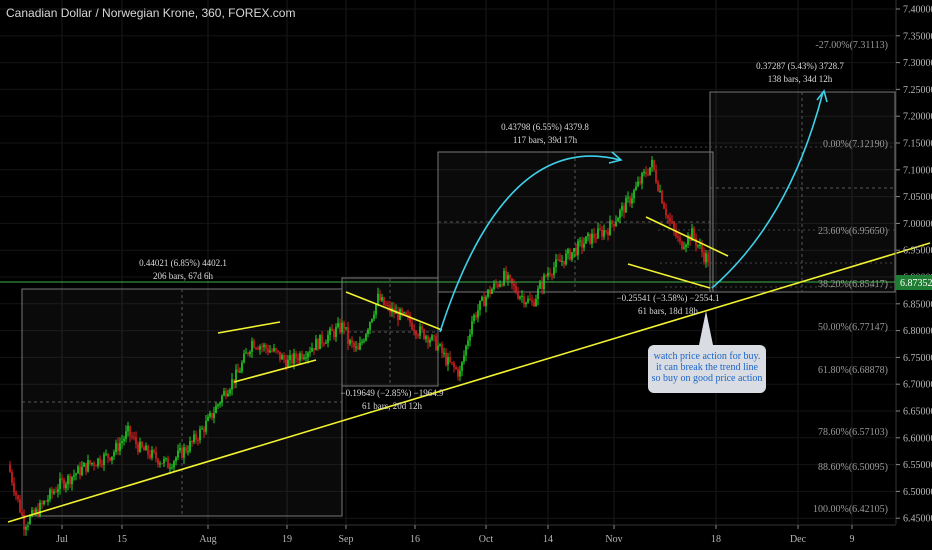 The image size is (932, 550). Describe the element at coordinates (917, 519) in the screenshot. I see `price-tick-label: 6.45000` at that location.